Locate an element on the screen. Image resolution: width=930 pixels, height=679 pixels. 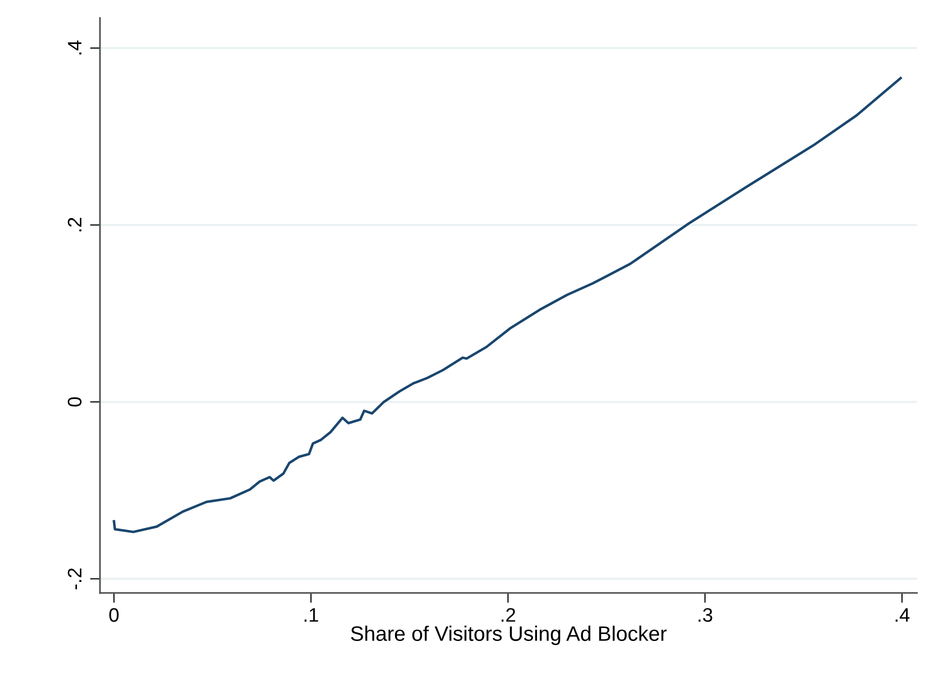
x-tick-label: .1 is located at coordinates (311, 615).